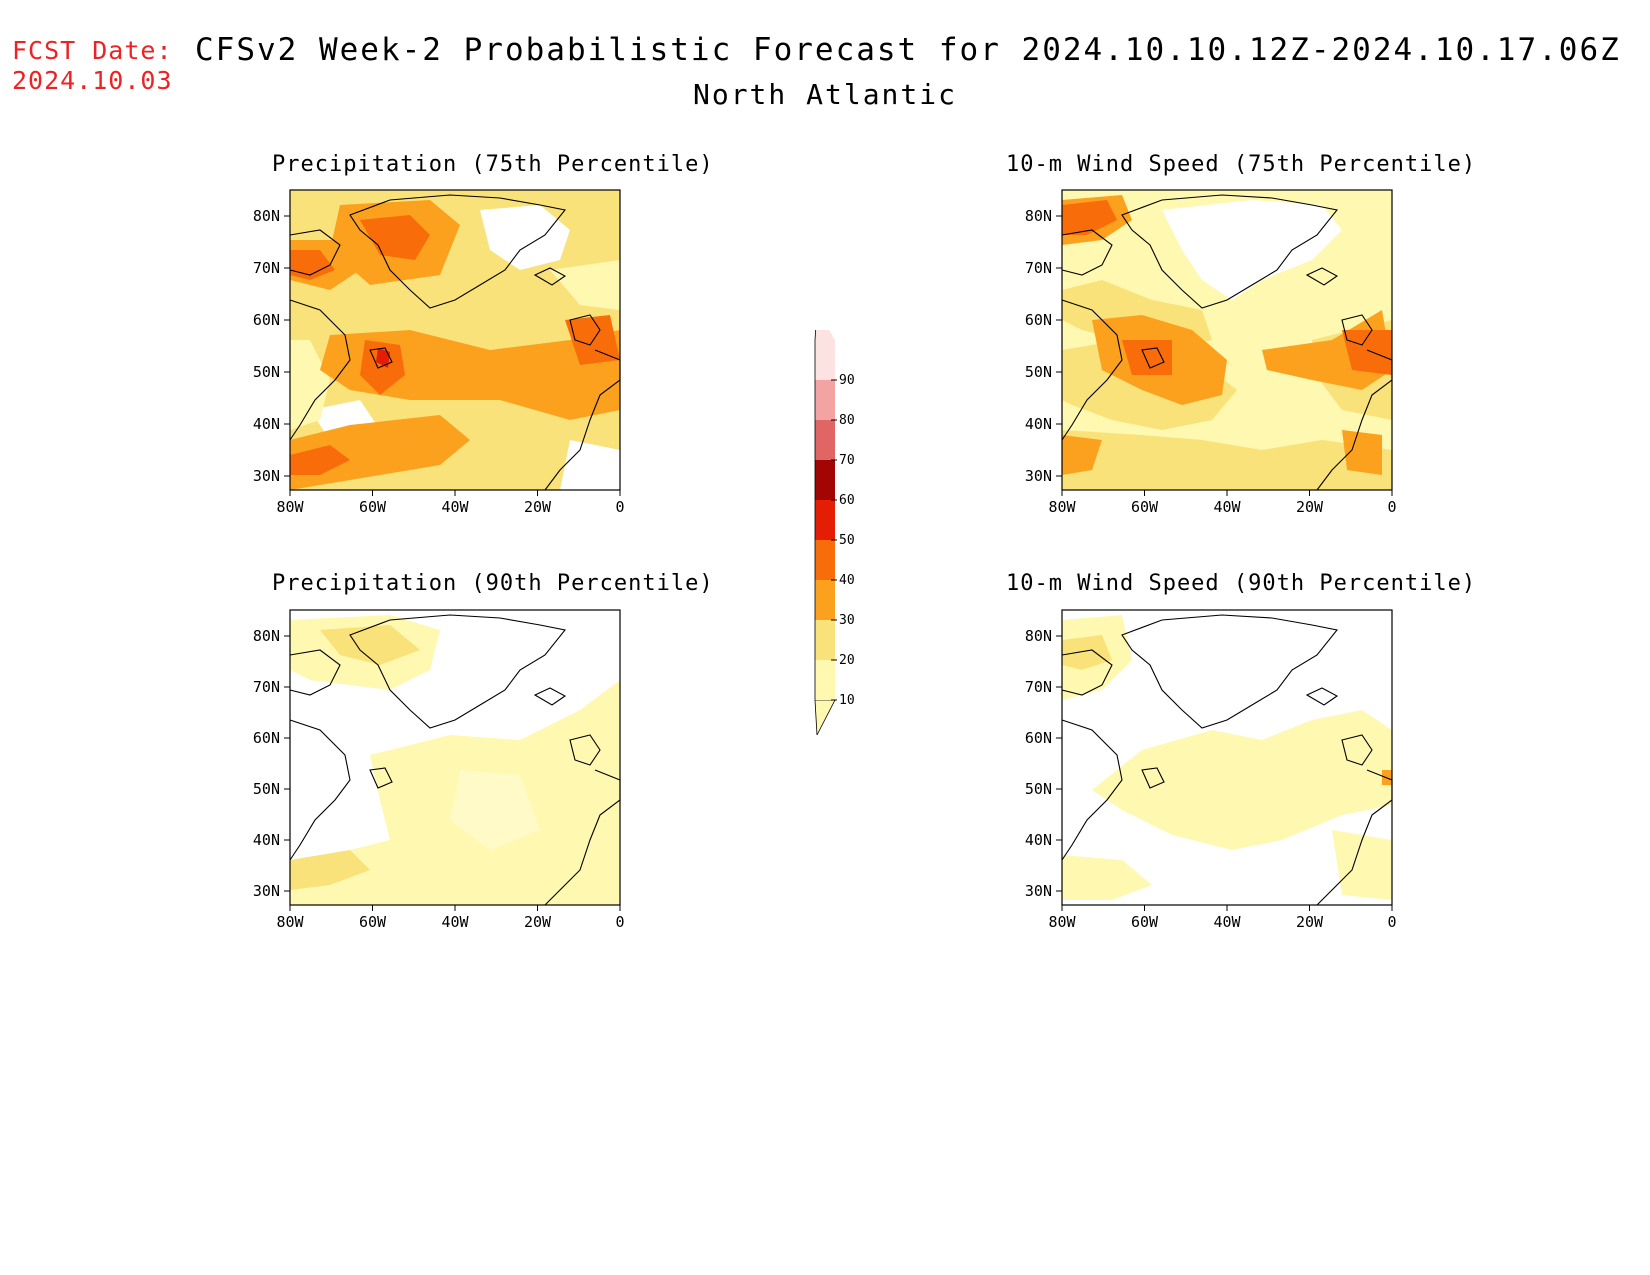 The width and height of the screenshot is (1650, 1275). I want to click on forecast-date-value: 2024.10.03, so click(92, 80).